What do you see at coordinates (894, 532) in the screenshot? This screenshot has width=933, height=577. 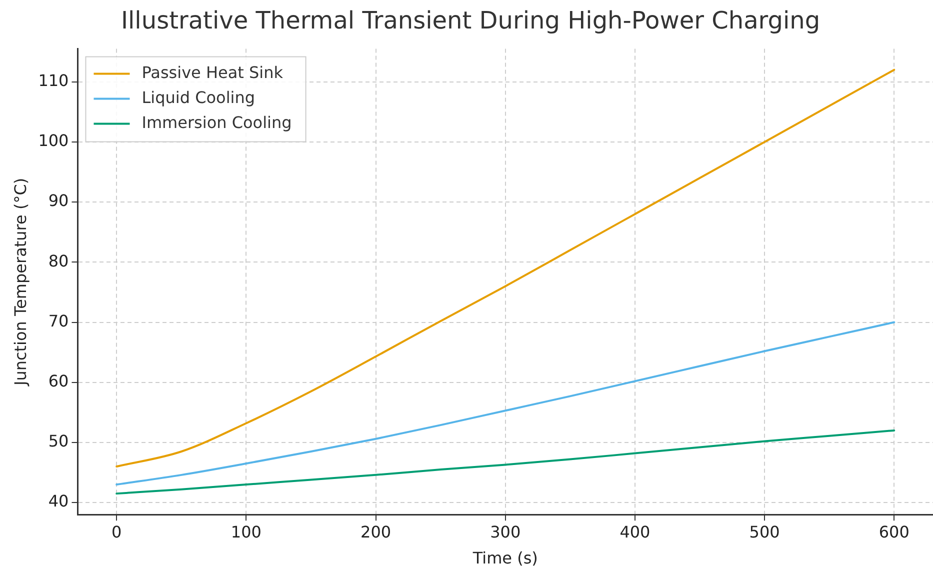 I see `x-tick-label: 600` at bounding box center [894, 532].